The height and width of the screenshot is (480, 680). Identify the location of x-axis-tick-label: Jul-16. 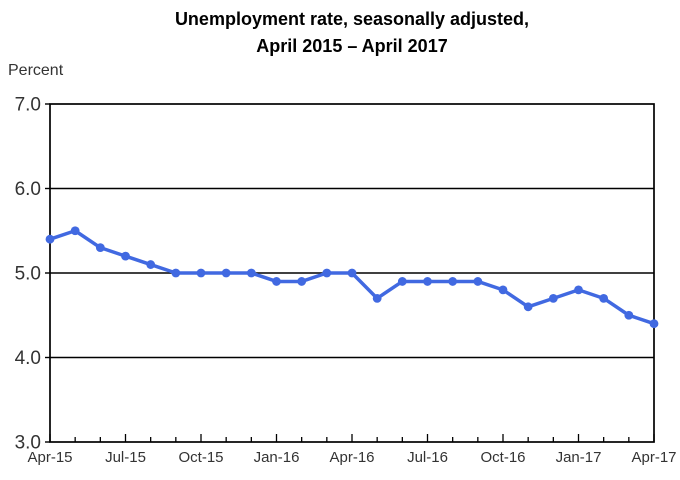
(427, 457).